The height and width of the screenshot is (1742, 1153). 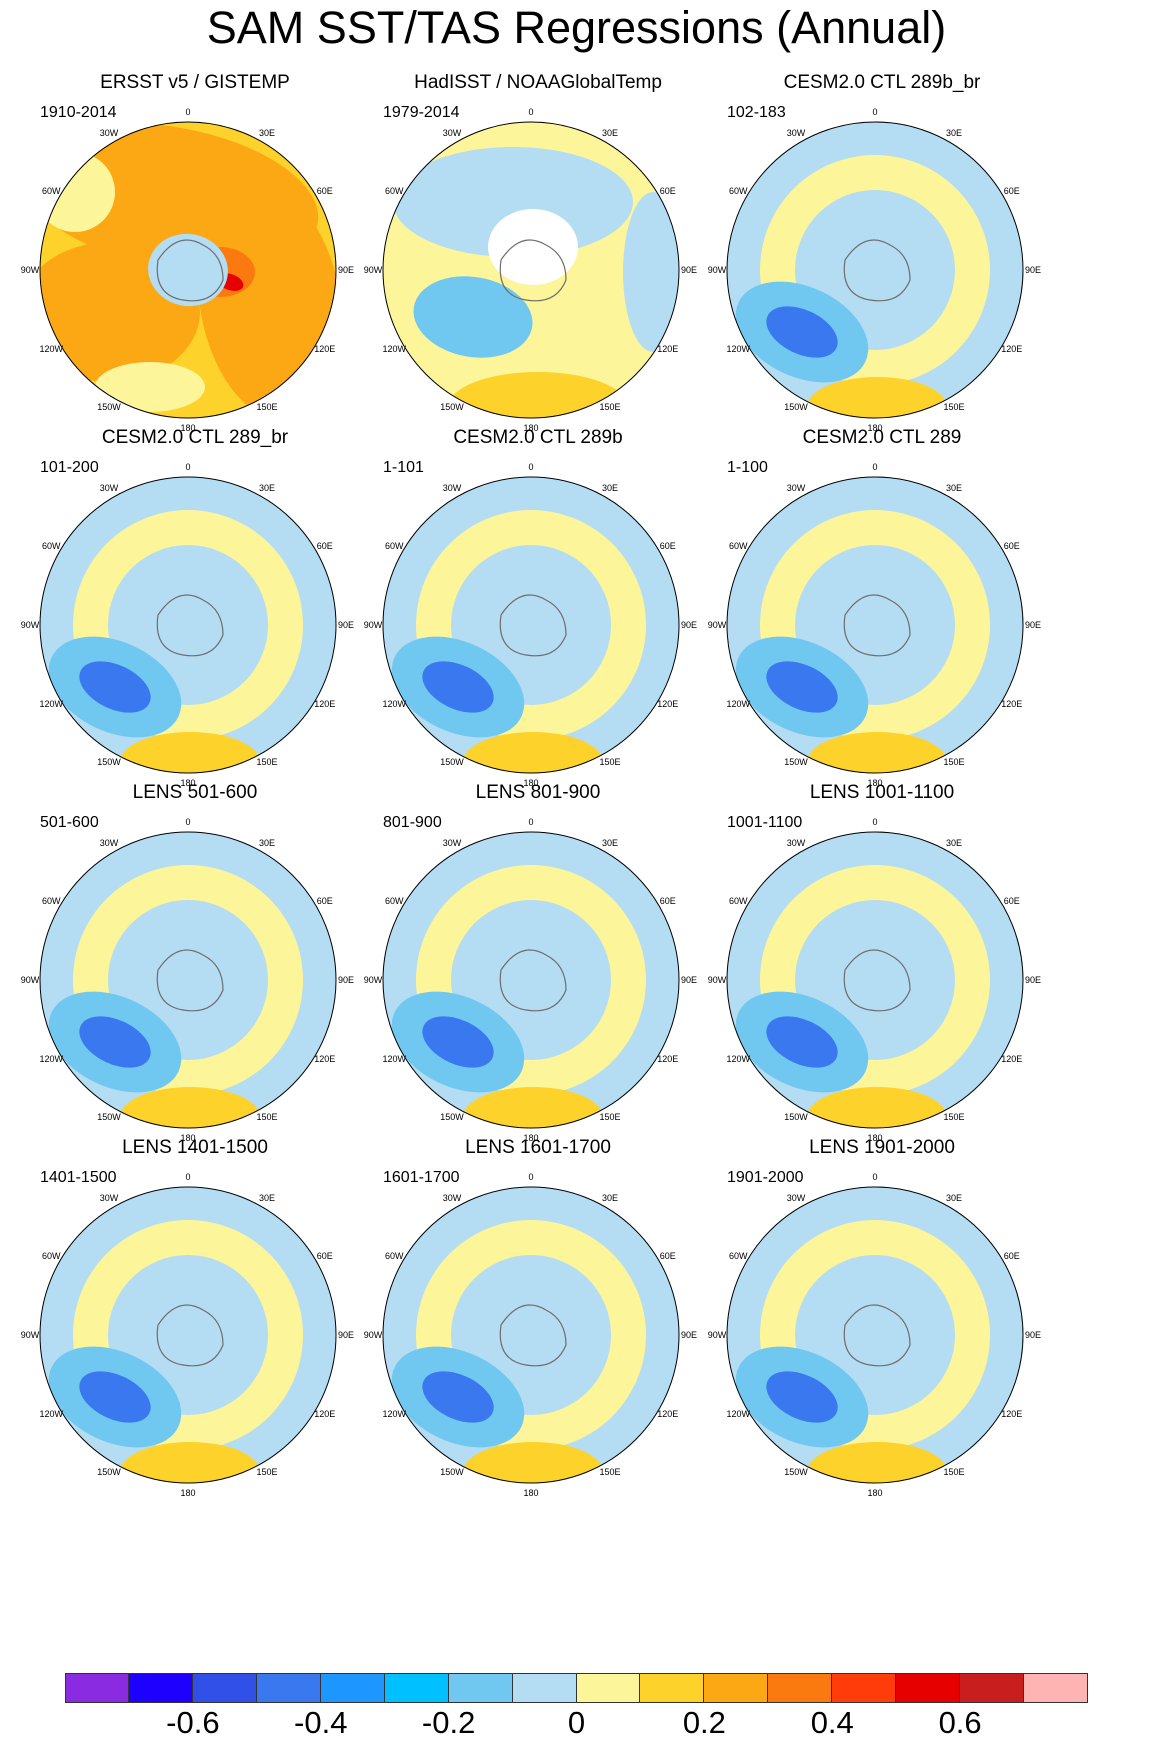 What do you see at coordinates (448, 1722) in the screenshot?
I see `colorbar-tick-label: -0.2` at bounding box center [448, 1722].